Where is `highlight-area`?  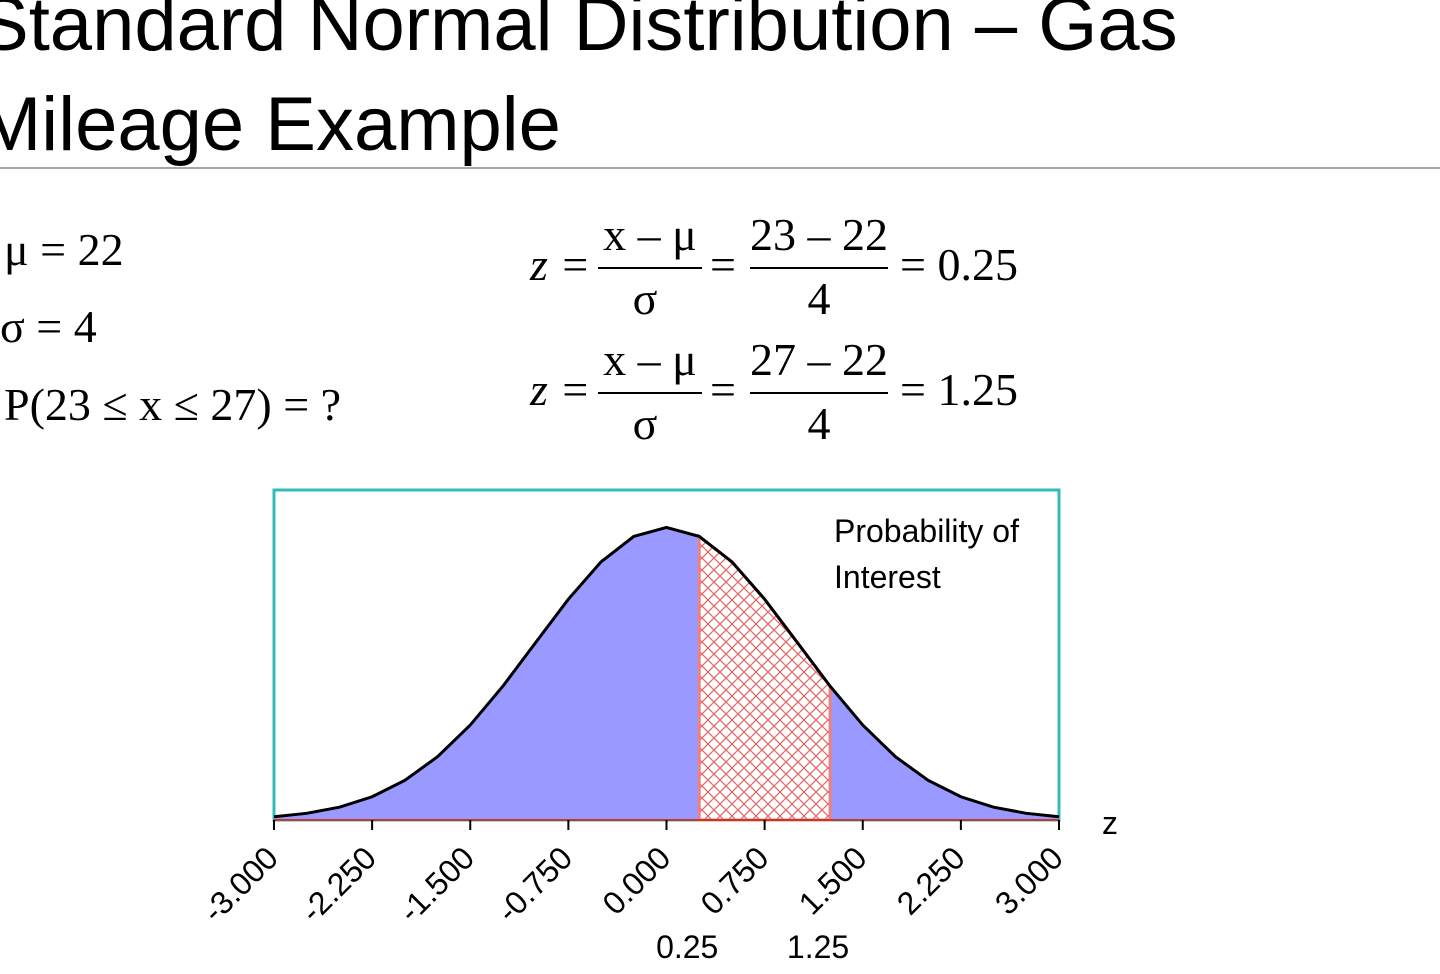 highlight-area is located at coordinates (764, 677).